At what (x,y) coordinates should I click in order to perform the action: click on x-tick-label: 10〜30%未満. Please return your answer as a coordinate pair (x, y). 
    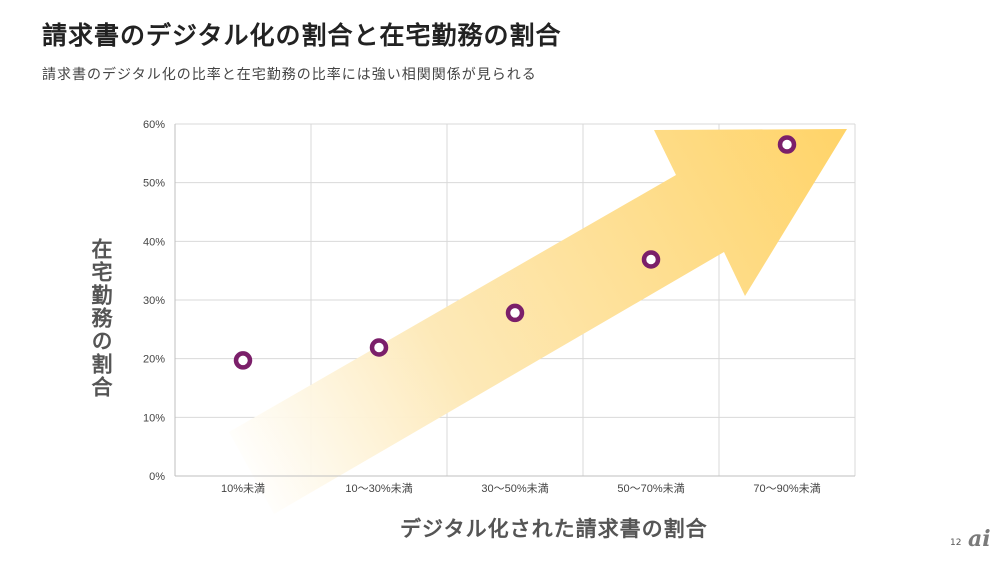
    Looking at the image, I should click on (378, 488).